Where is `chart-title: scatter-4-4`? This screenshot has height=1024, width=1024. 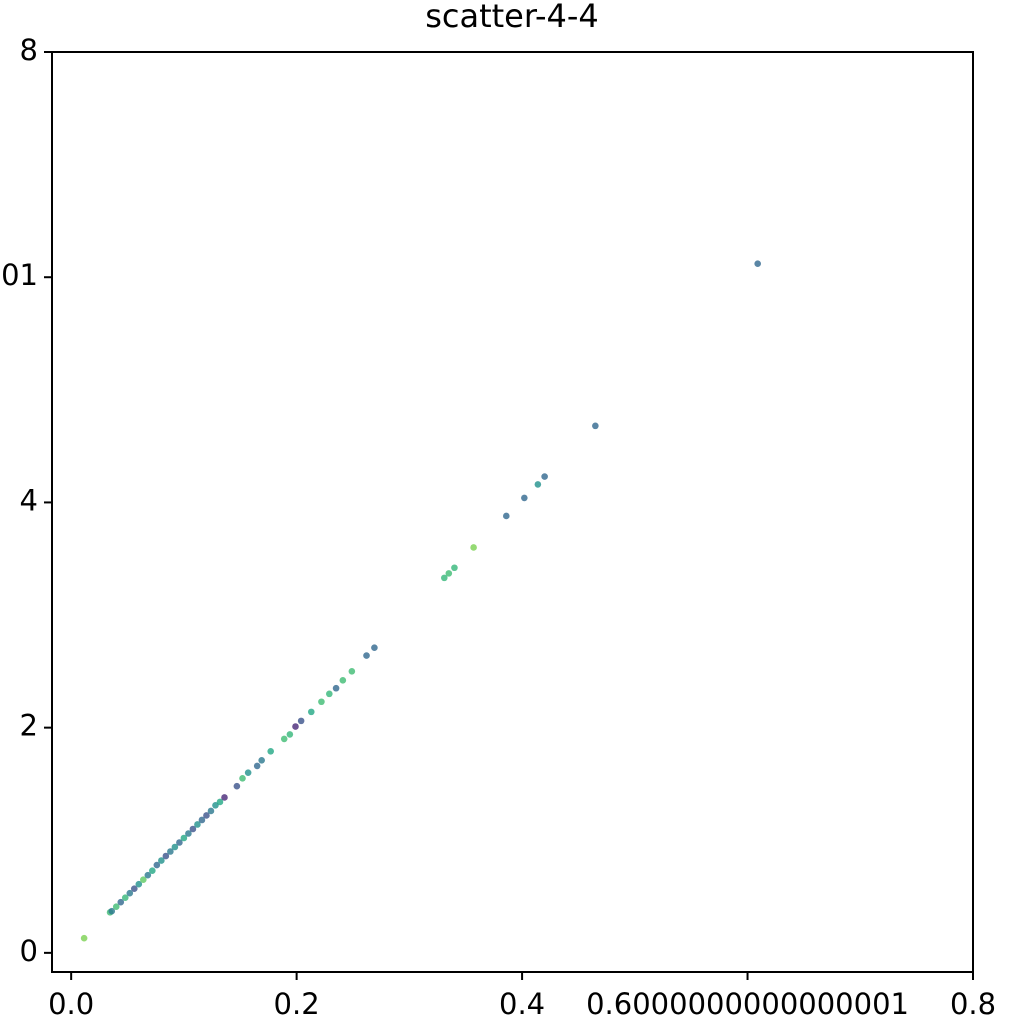
chart-title: scatter-4-4 is located at coordinates (512, 17).